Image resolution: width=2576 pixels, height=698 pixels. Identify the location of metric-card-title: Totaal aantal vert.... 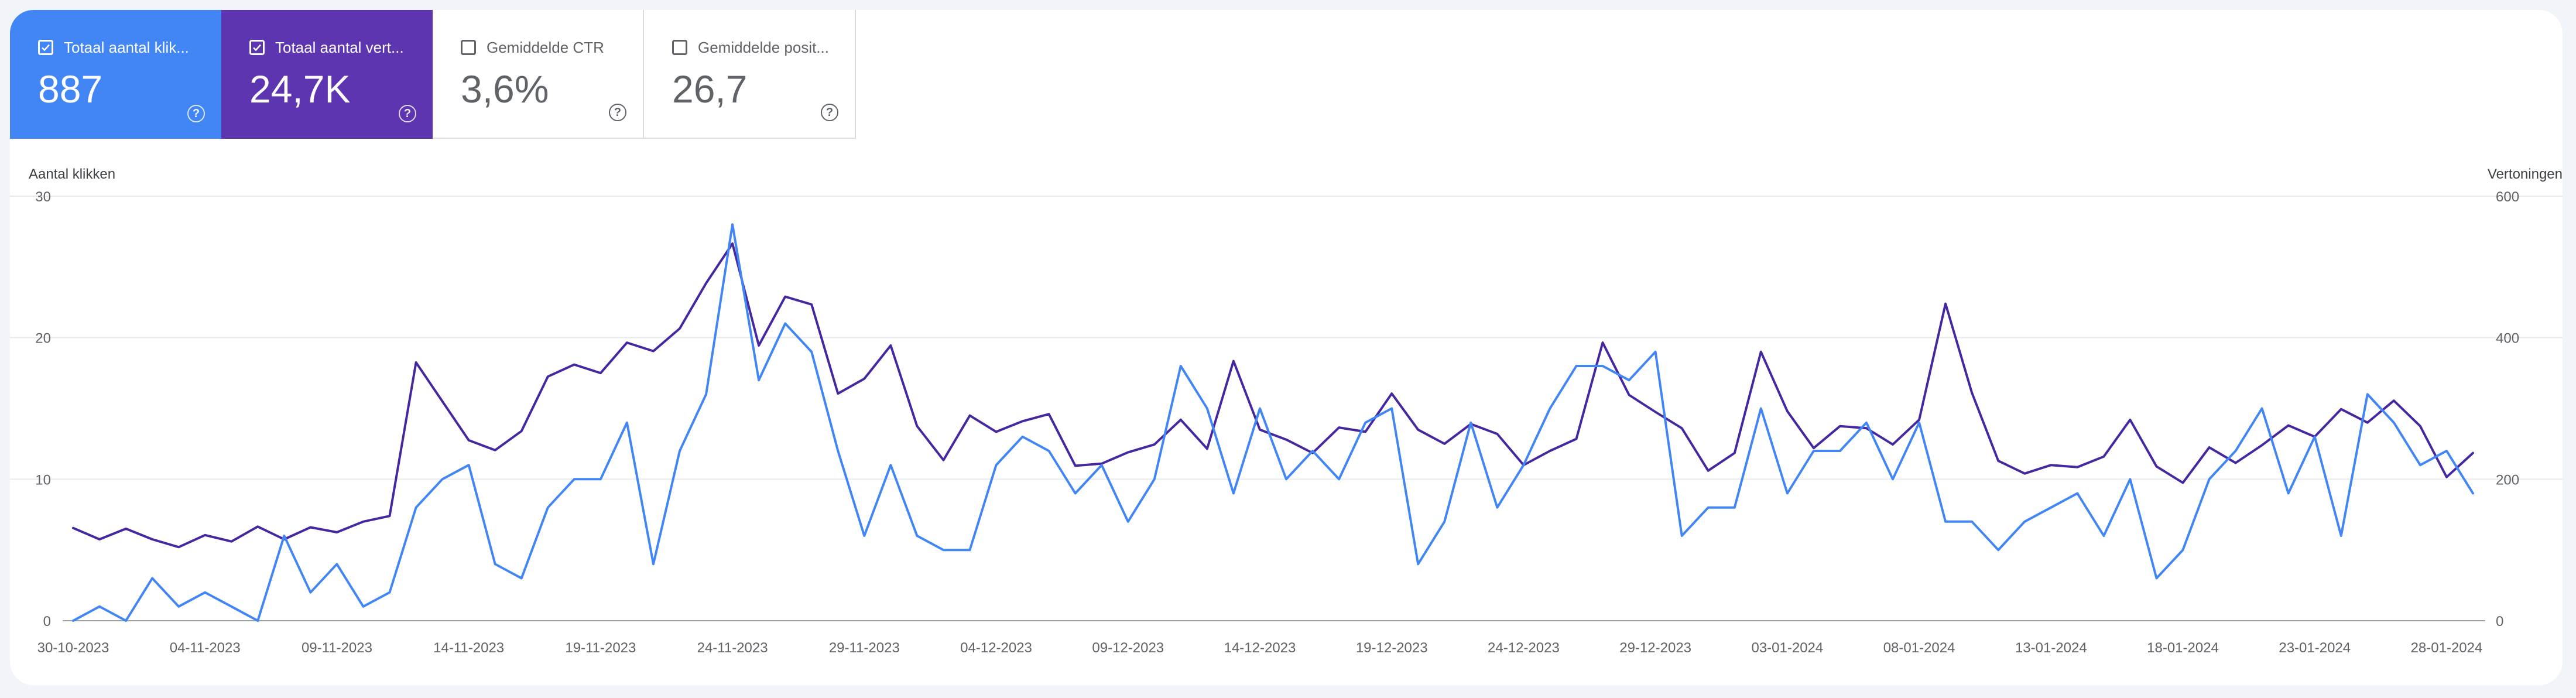
(339, 47).